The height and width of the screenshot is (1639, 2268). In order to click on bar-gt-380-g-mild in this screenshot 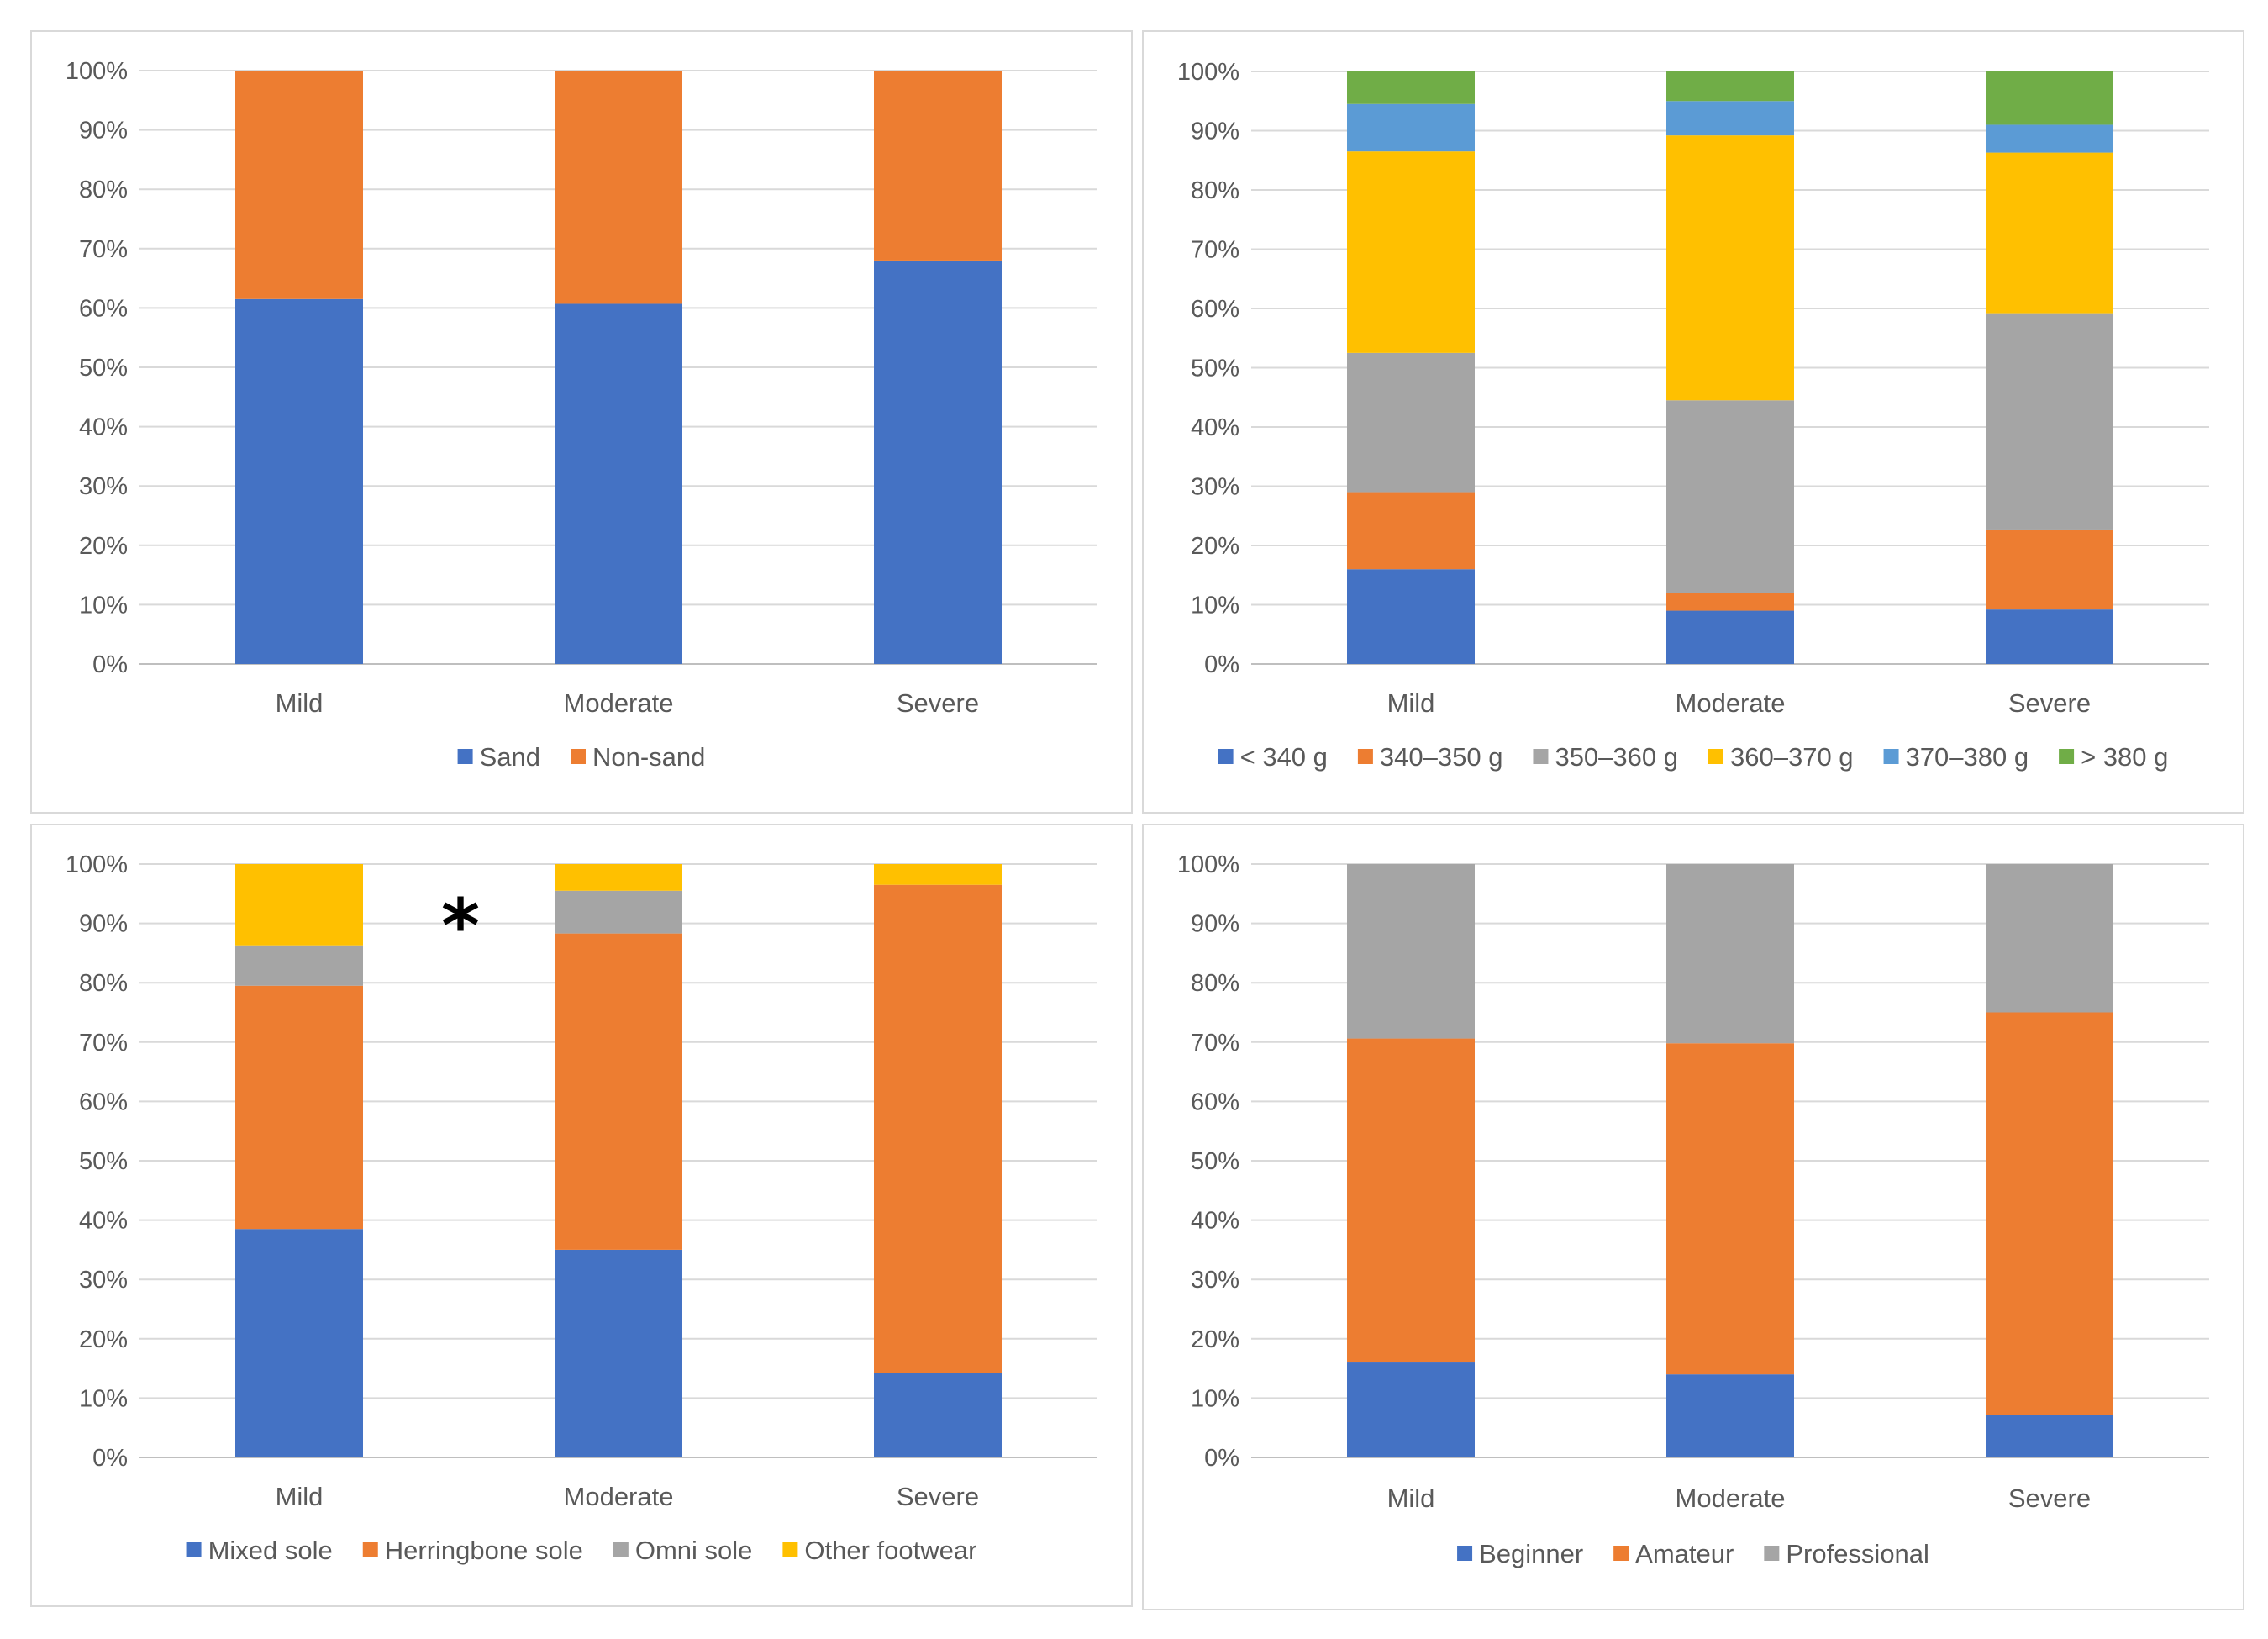, I will do `click(1411, 87)`.